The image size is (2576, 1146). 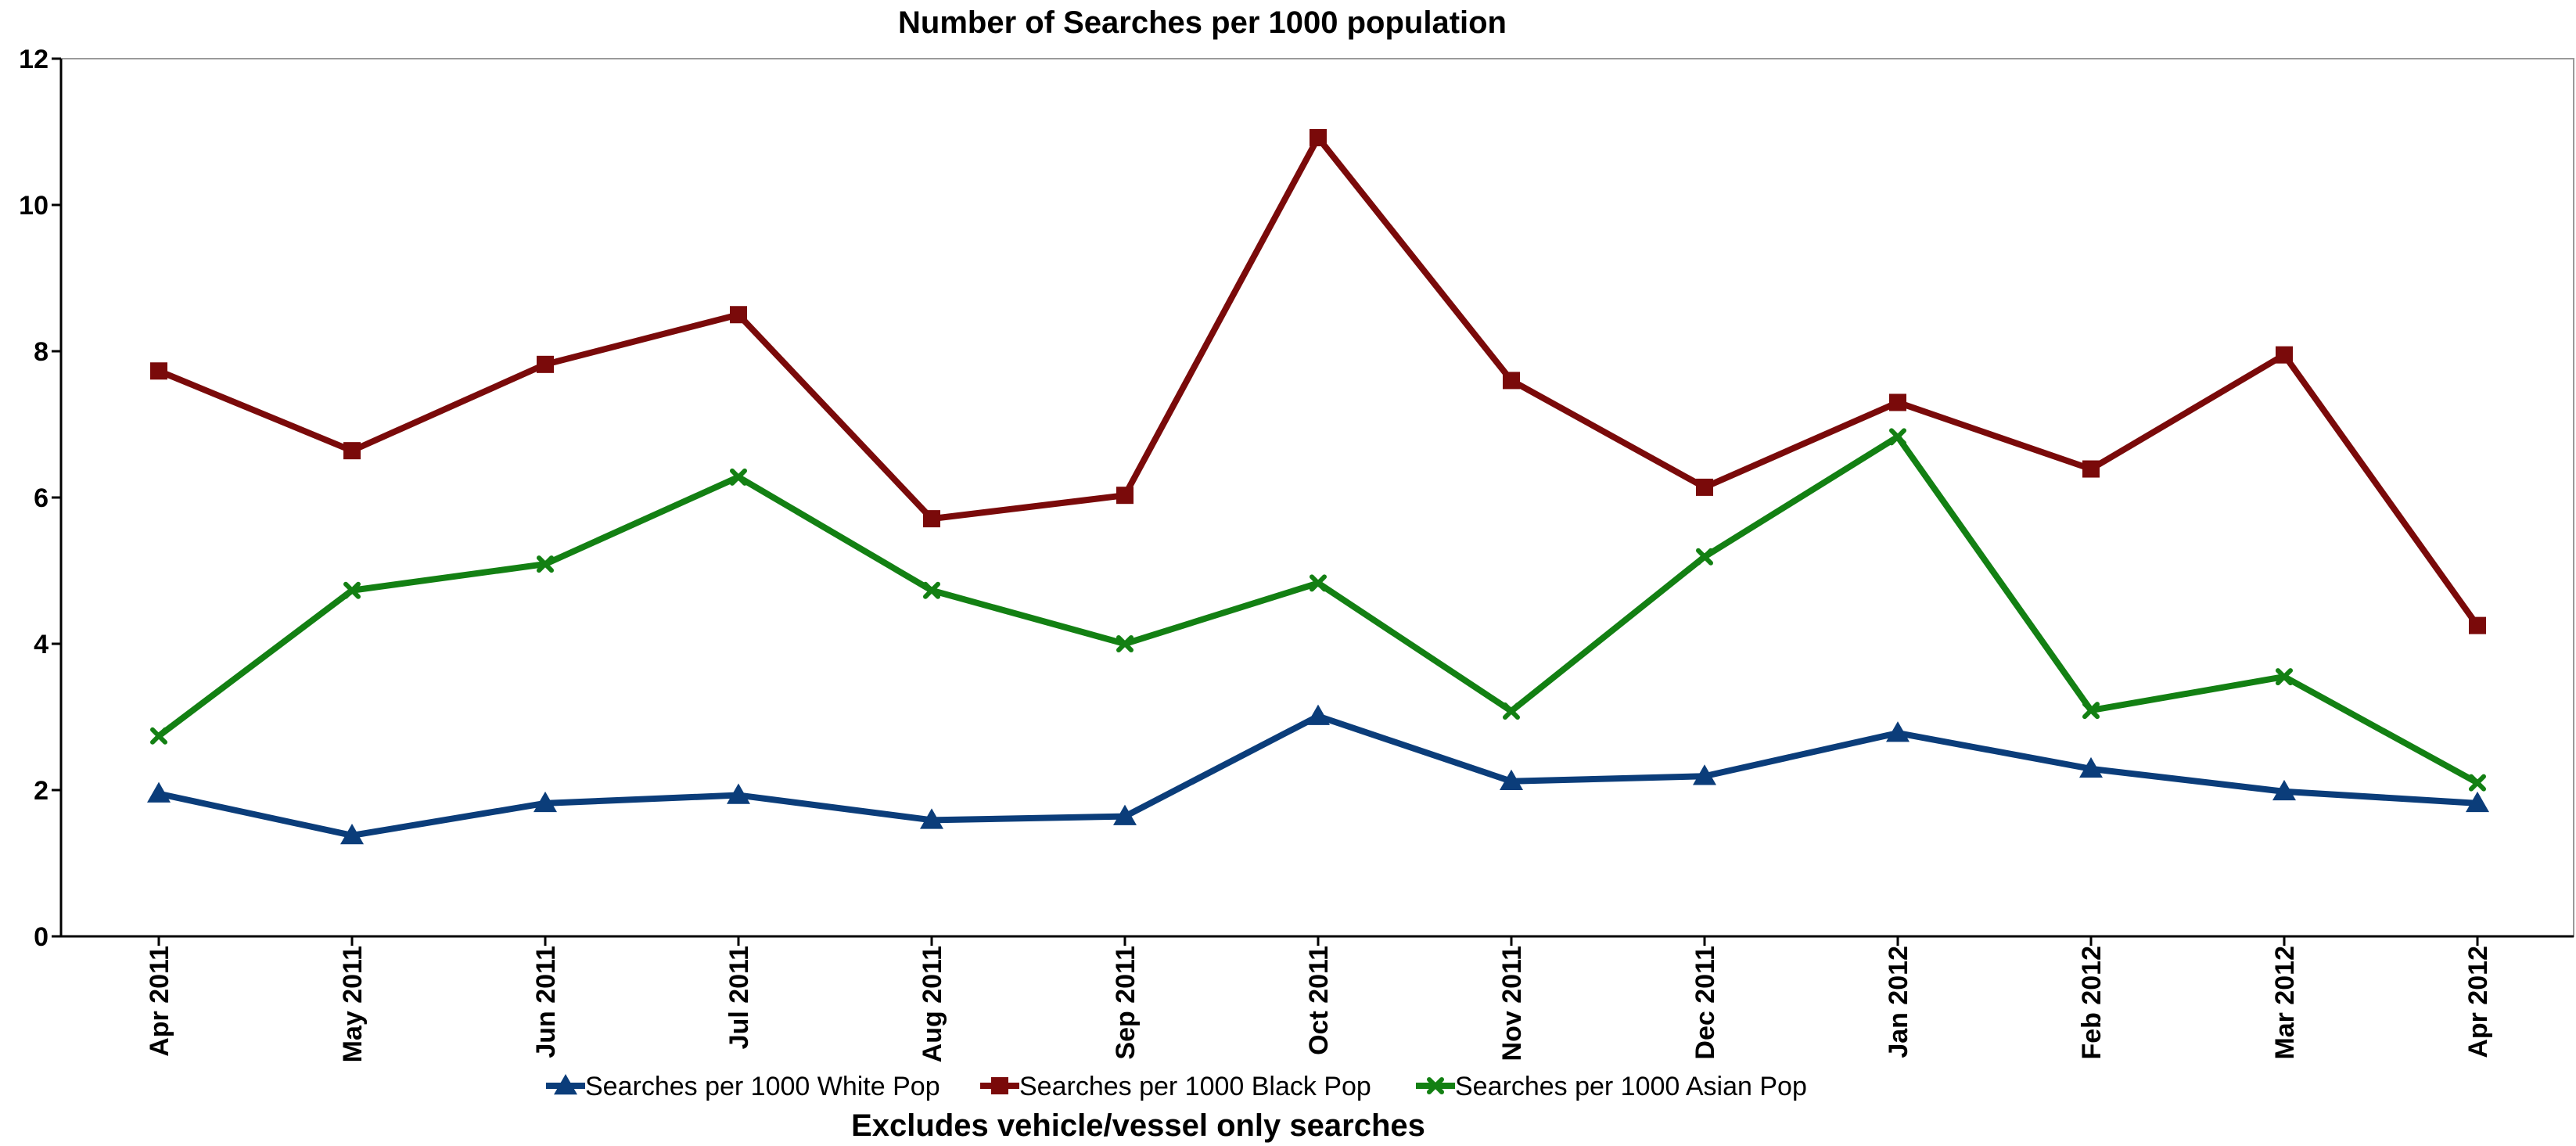 I want to click on legend-item-asian: Searches per 1000 Asian Pop, so click(x=1611, y=1086).